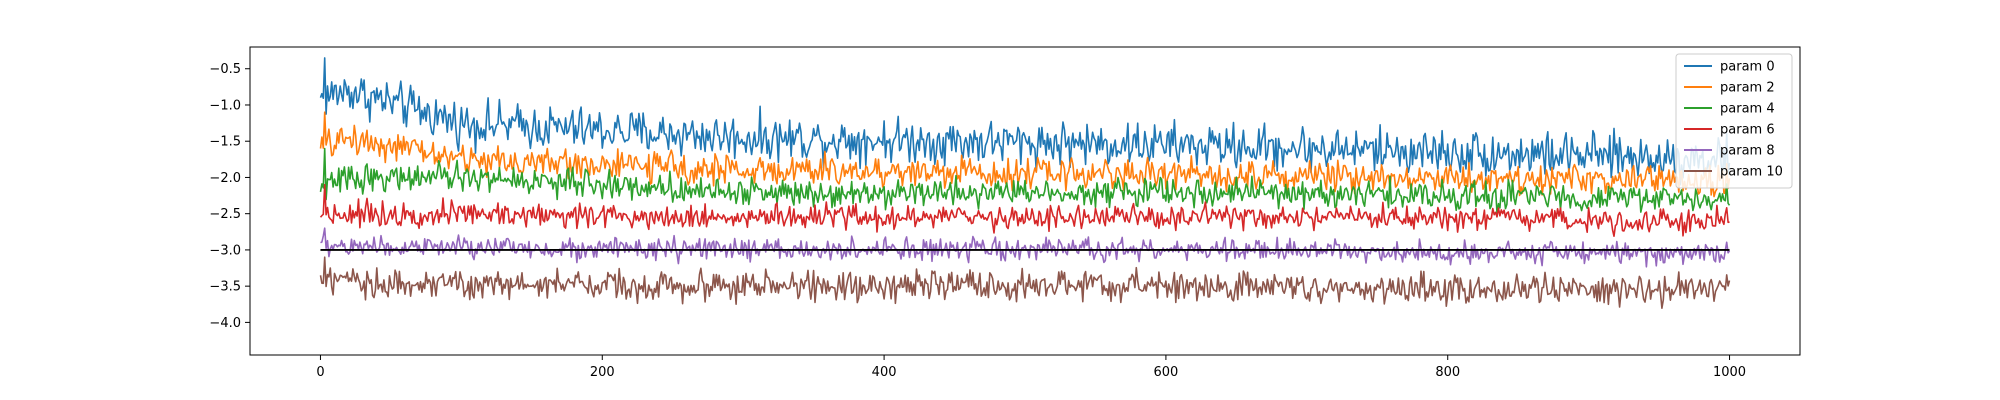  What do you see at coordinates (1447, 372) in the screenshot?
I see `x-tick-label: 800` at bounding box center [1447, 372].